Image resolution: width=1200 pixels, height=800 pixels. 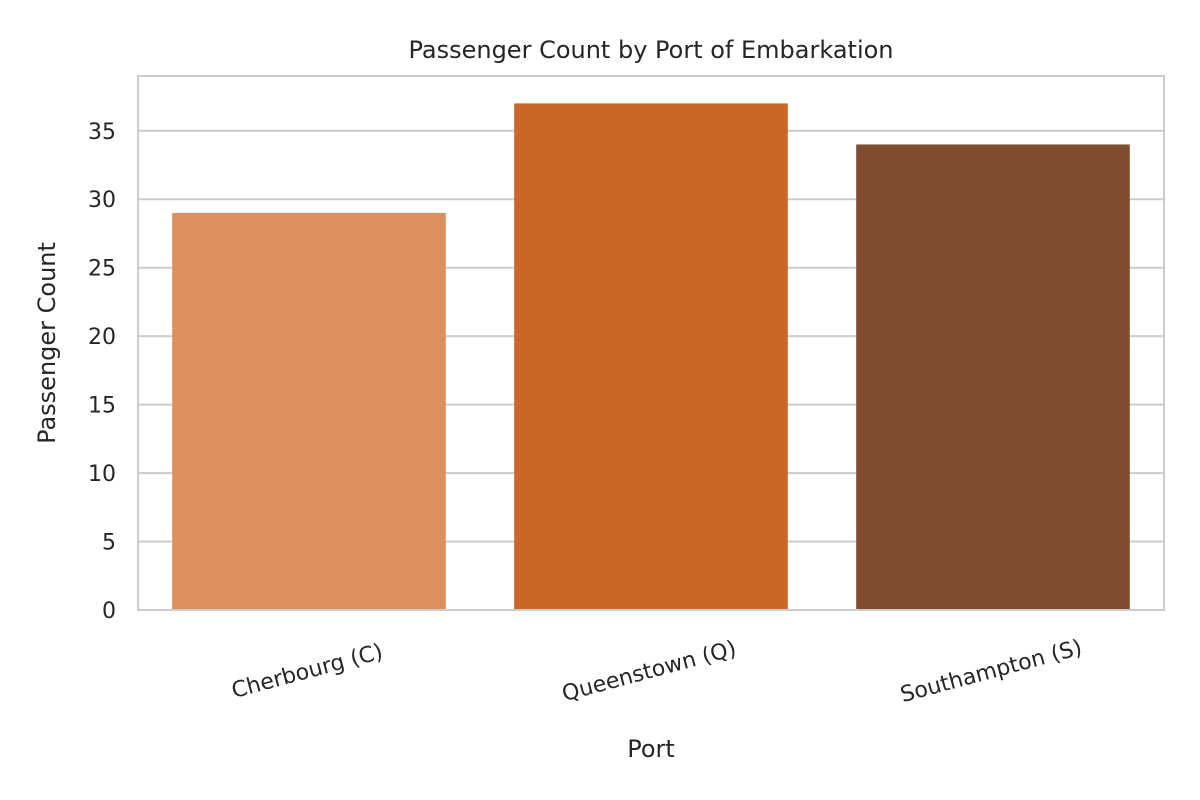 What do you see at coordinates (102, 200) in the screenshot?
I see `y-tick-label: 30` at bounding box center [102, 200].